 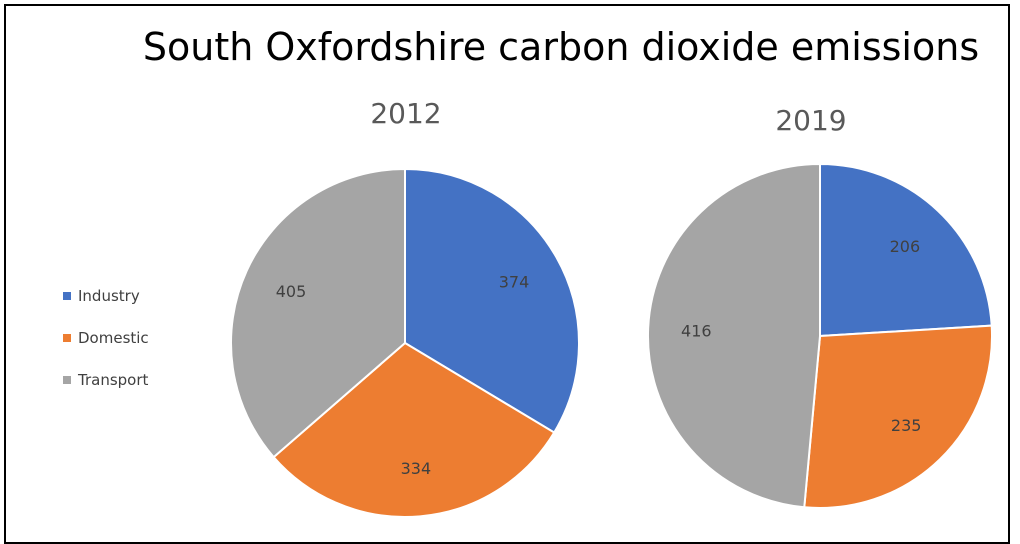 I want to click on pie-2012-label-transport: 405, so click(x=291, y=291).